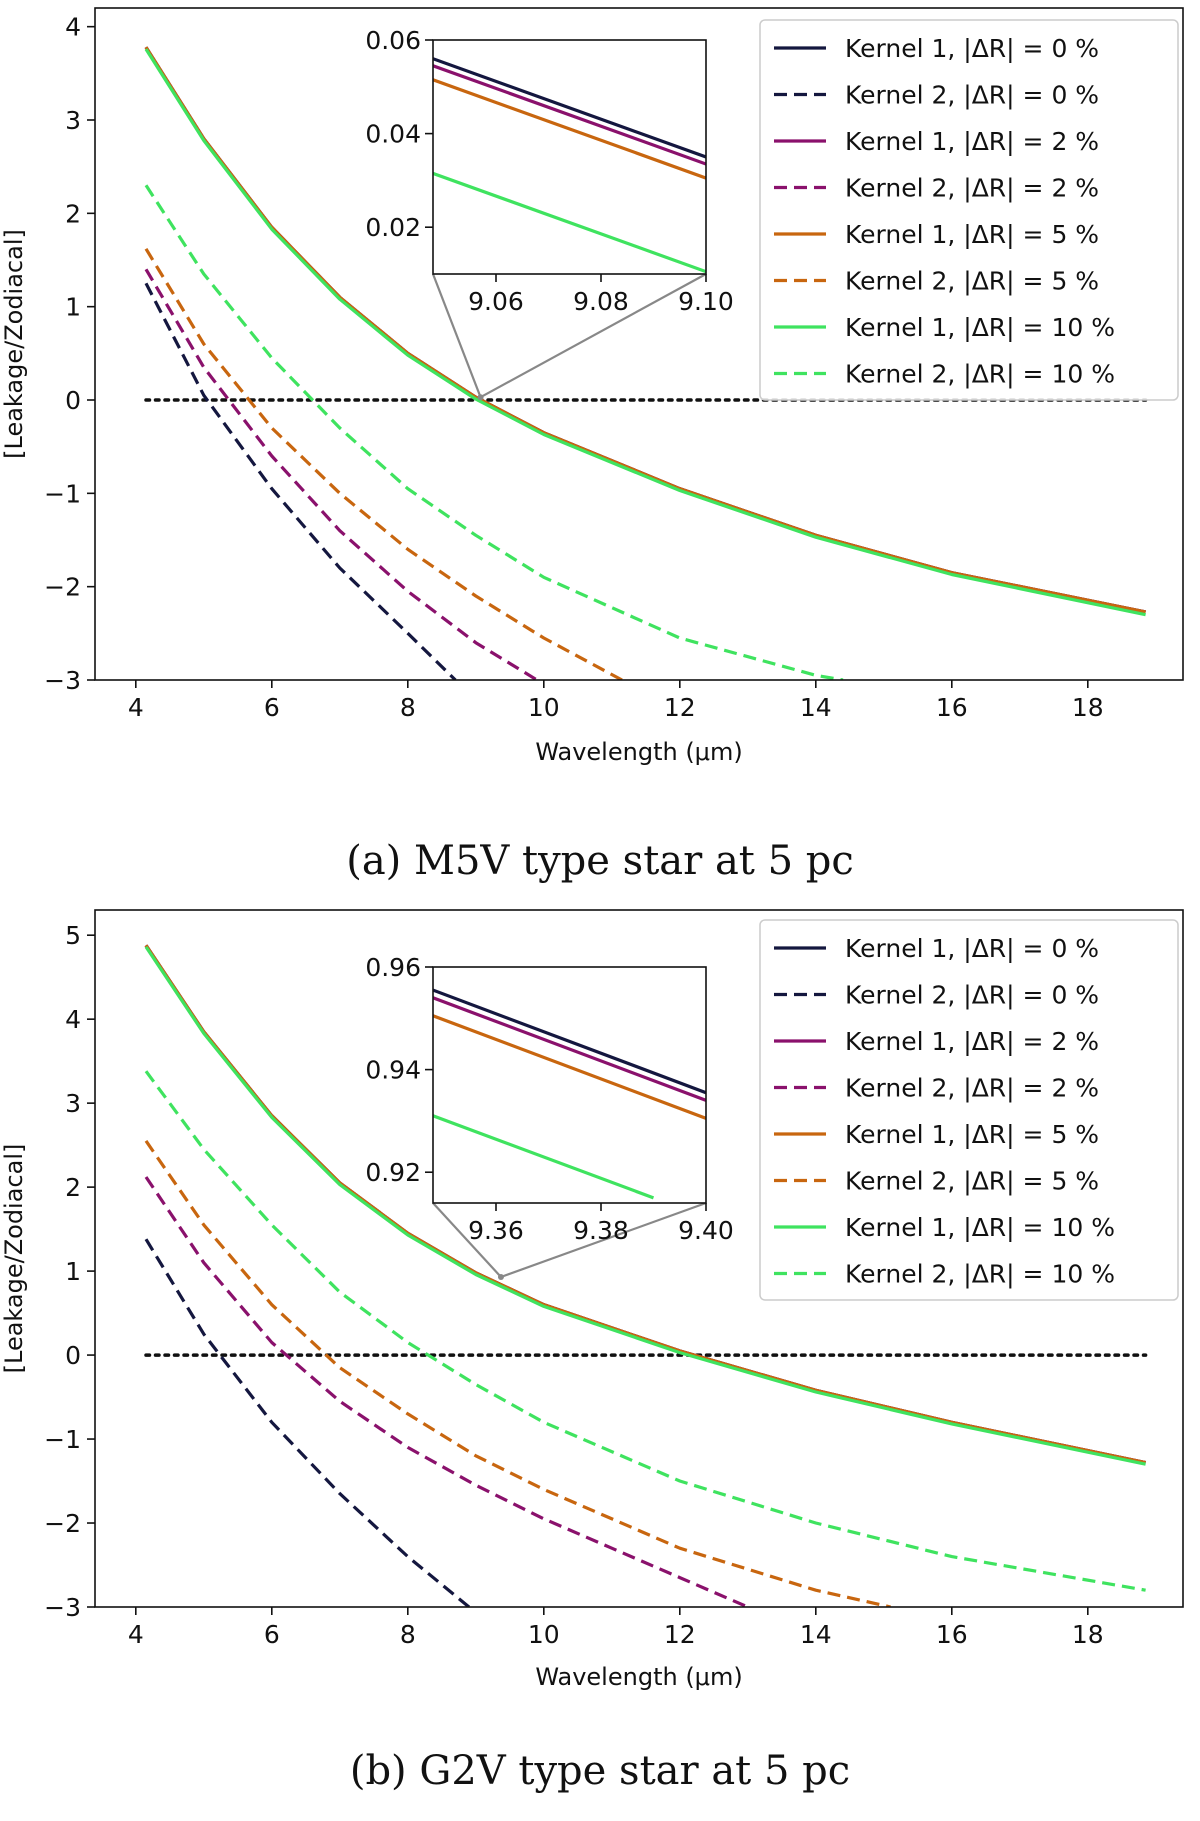 The height and width of the screenshot is (1821, 1200). Describe the element at coordinates (706, 1230) in the screenshot. I see `inset-x-tick-label: 9.40` at that location.